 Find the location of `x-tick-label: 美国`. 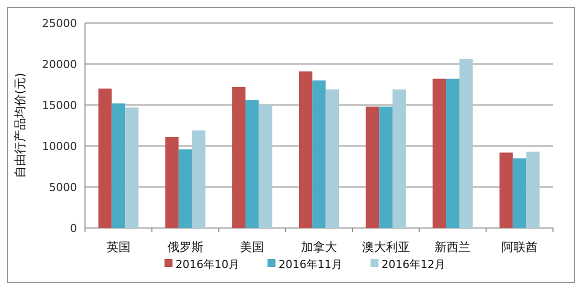

x-tick-label: 美国 is located at coordinates (252, 247).